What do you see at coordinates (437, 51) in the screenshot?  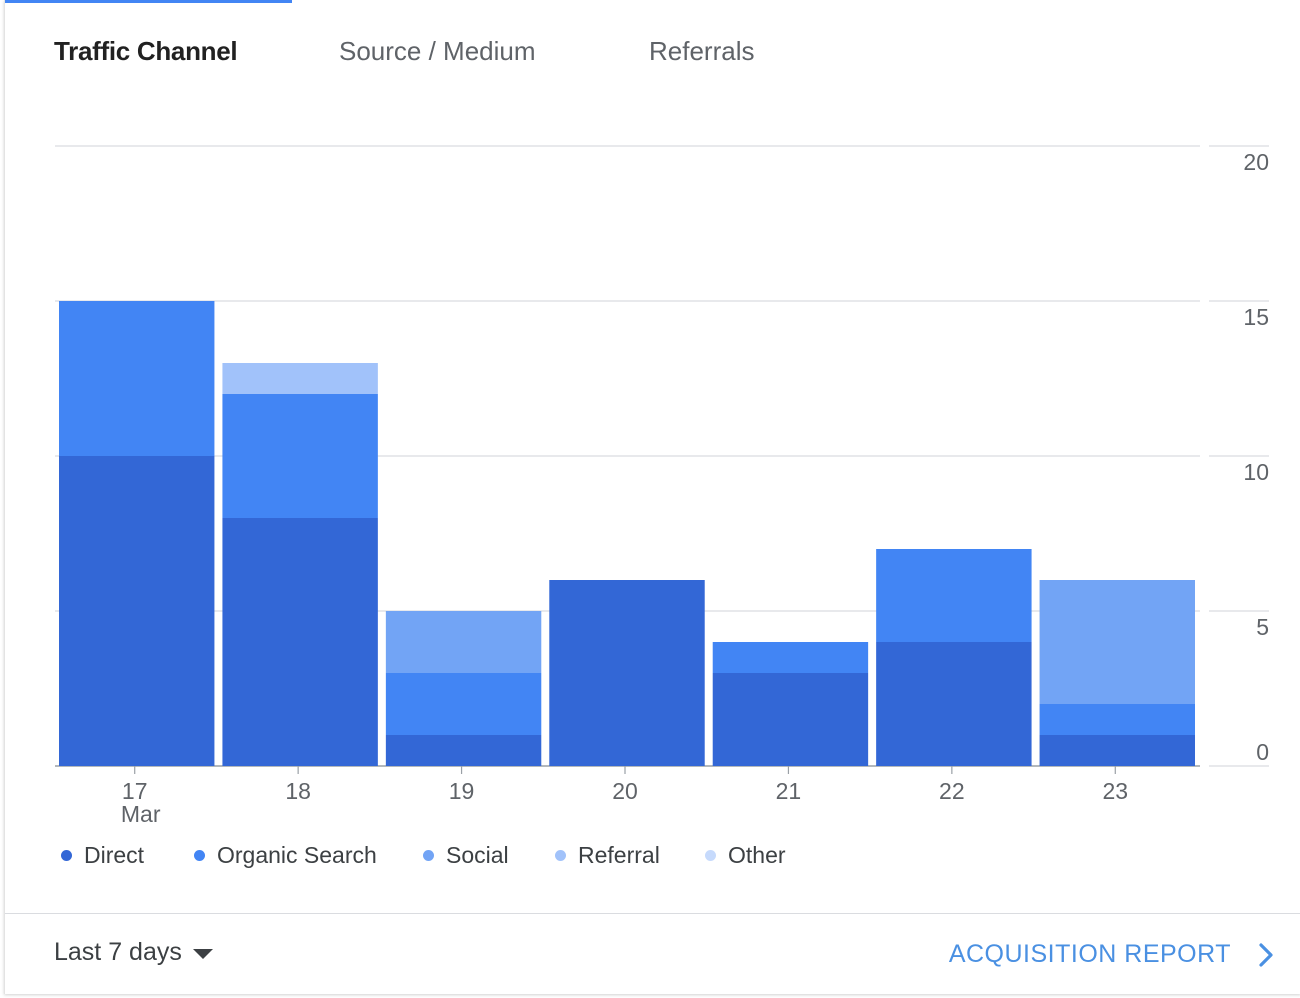 I see `tab-source-medium: Source / Medium` at bounding box center [437, 51].